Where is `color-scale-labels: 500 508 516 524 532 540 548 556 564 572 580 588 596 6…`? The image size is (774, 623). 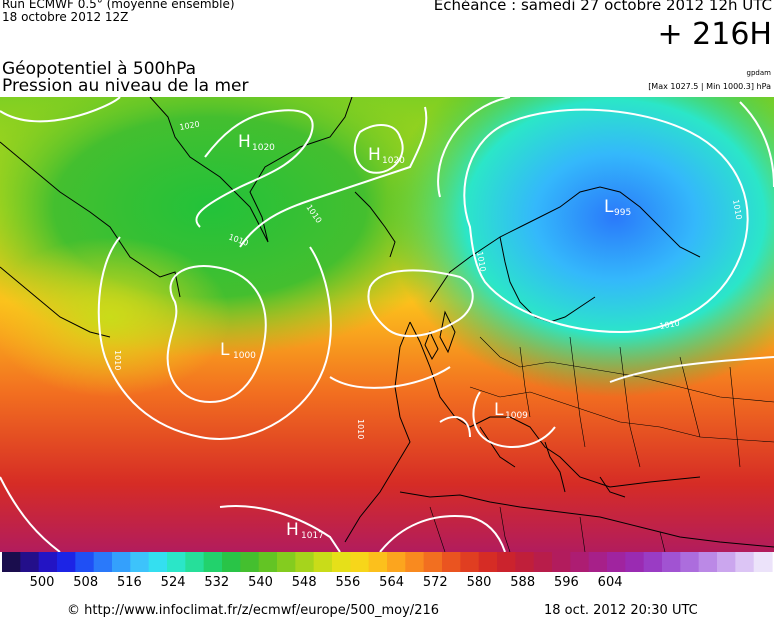 color-scale-labels: 500 508 516 524 532 540 548 556 564 572 580 588 596 6… is located at coordinates (387, 585).